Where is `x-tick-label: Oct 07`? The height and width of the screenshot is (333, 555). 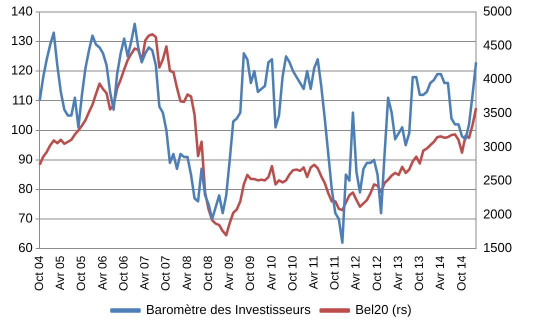
x-tick-label: Oct 07 is located at coordinates (165, 273).